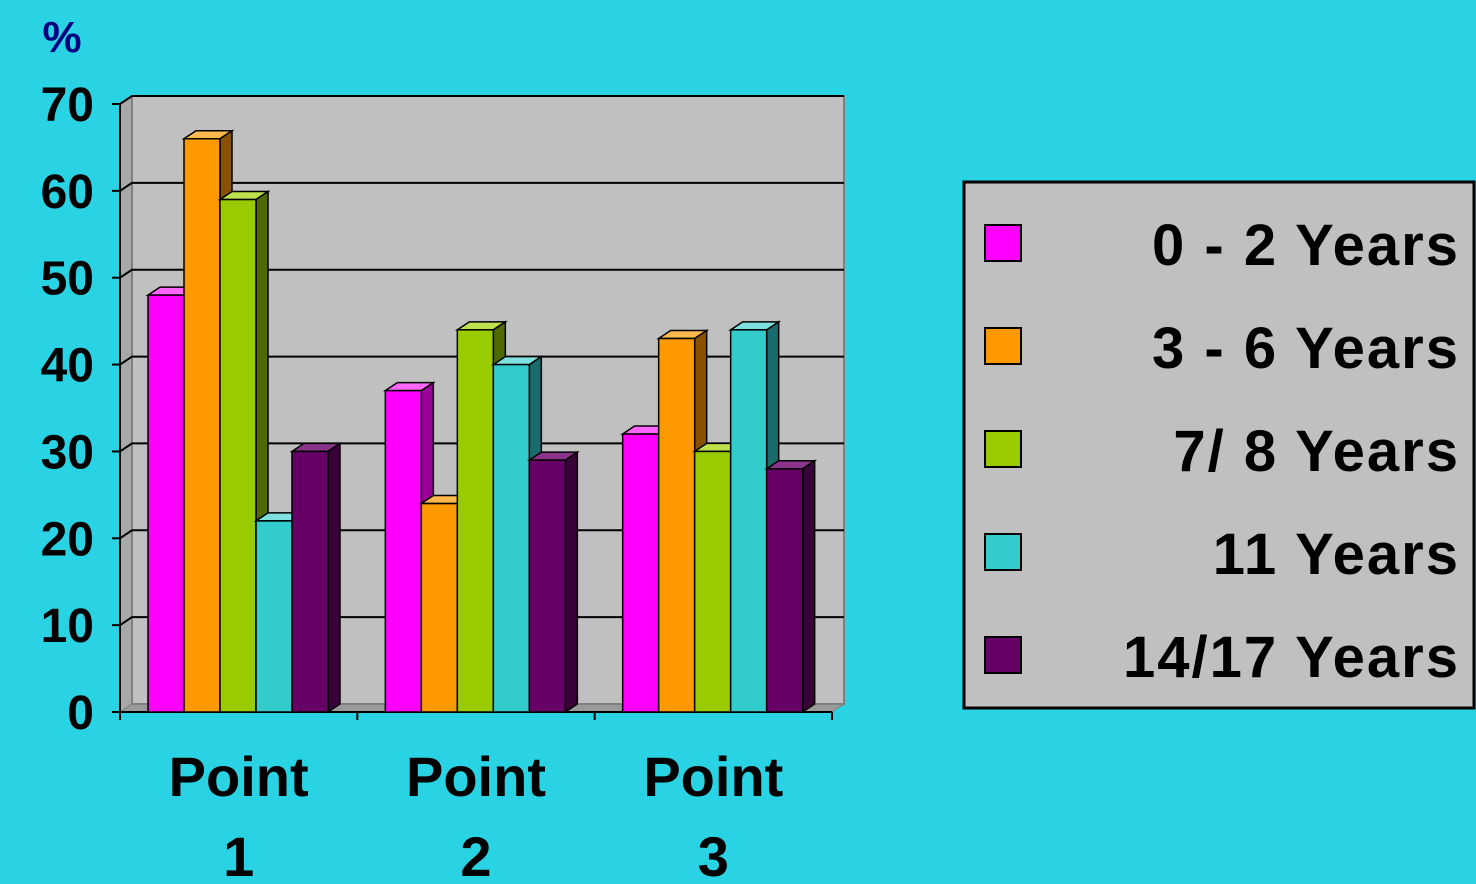  What do you see at coordinates (67, 452) in the screenshot?
I see `y-tick-label: 30` at bounding box center [67, 452].